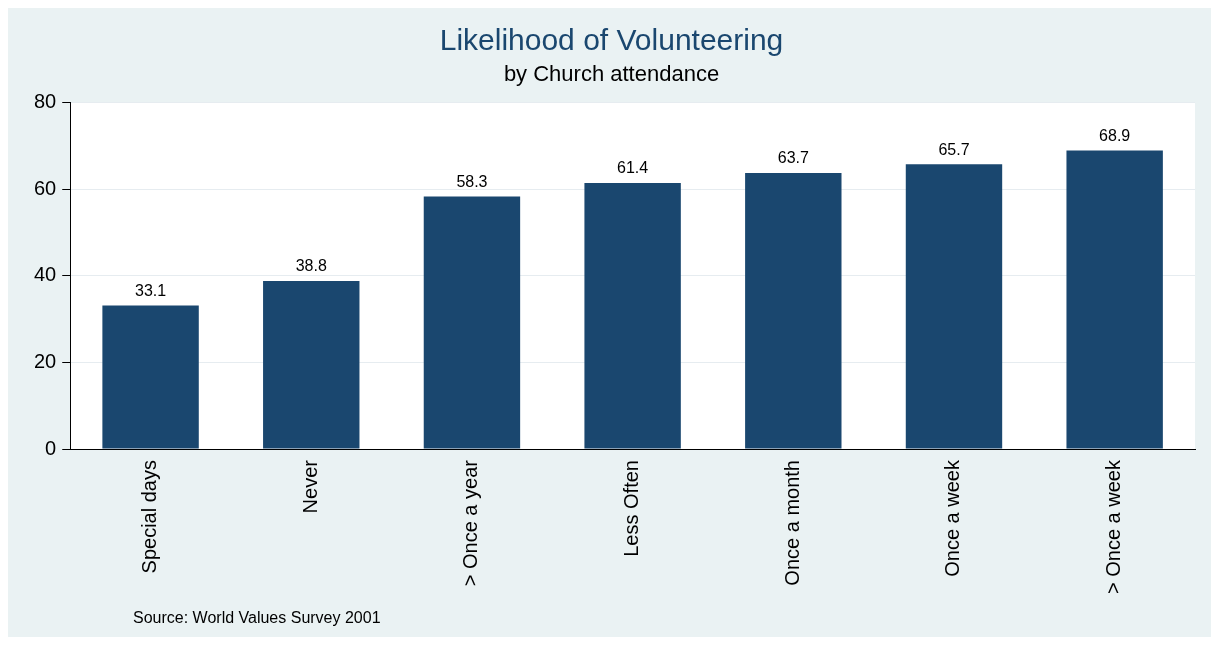 The image size is (1219, 645). I want to click on x-tick-label: > Once a year, so click(470, 523).